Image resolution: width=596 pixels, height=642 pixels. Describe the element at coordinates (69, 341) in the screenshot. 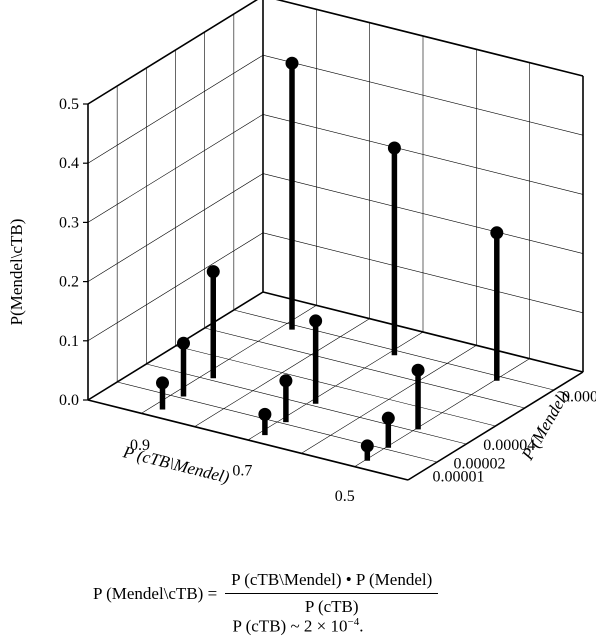

I see `z-tick-label: 0.1` at that location.